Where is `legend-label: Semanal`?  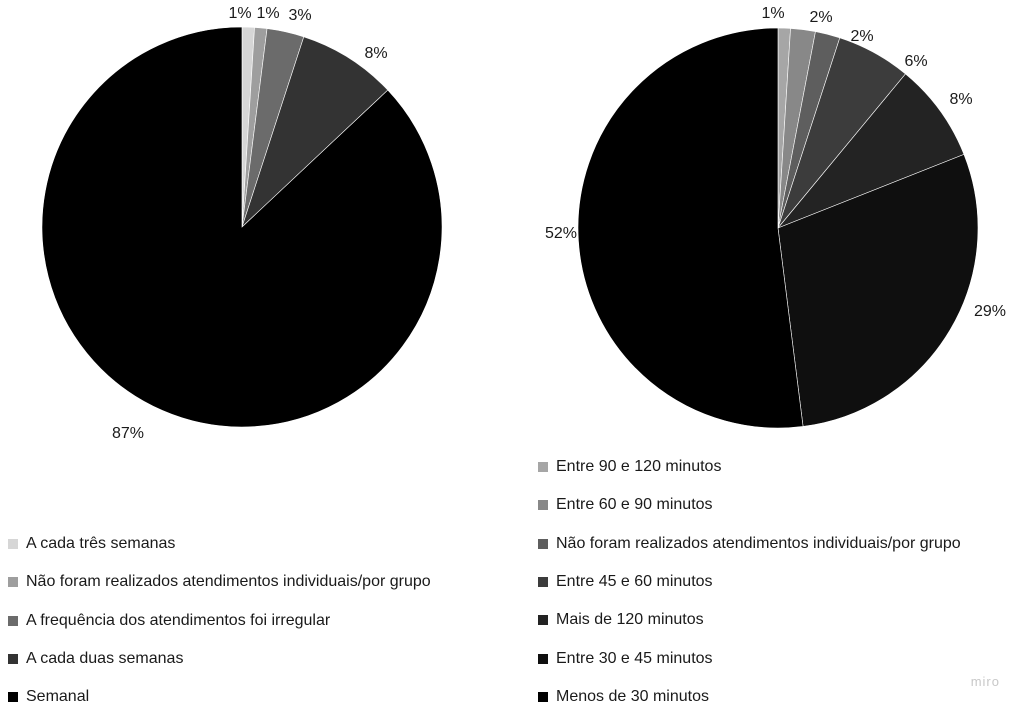
legend-label: Semanal is located at coordinates (58, 697).